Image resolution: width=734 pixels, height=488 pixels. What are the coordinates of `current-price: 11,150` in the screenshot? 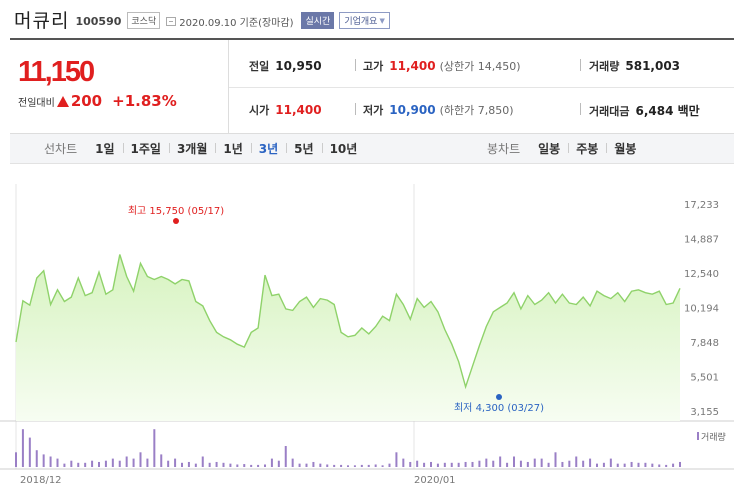 It's located at (56, 72).